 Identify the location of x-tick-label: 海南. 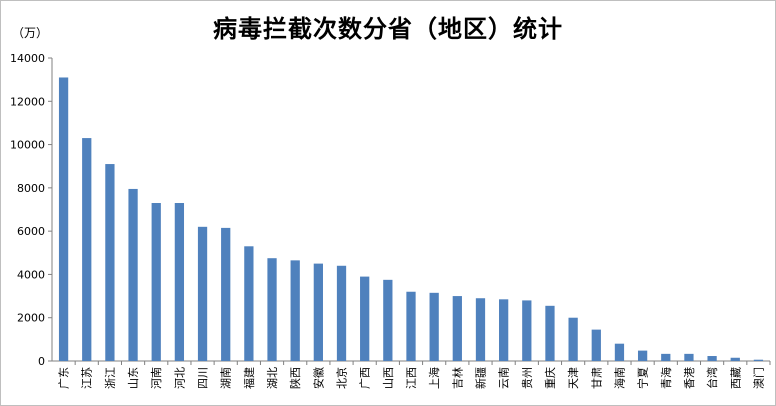
(619, 378).